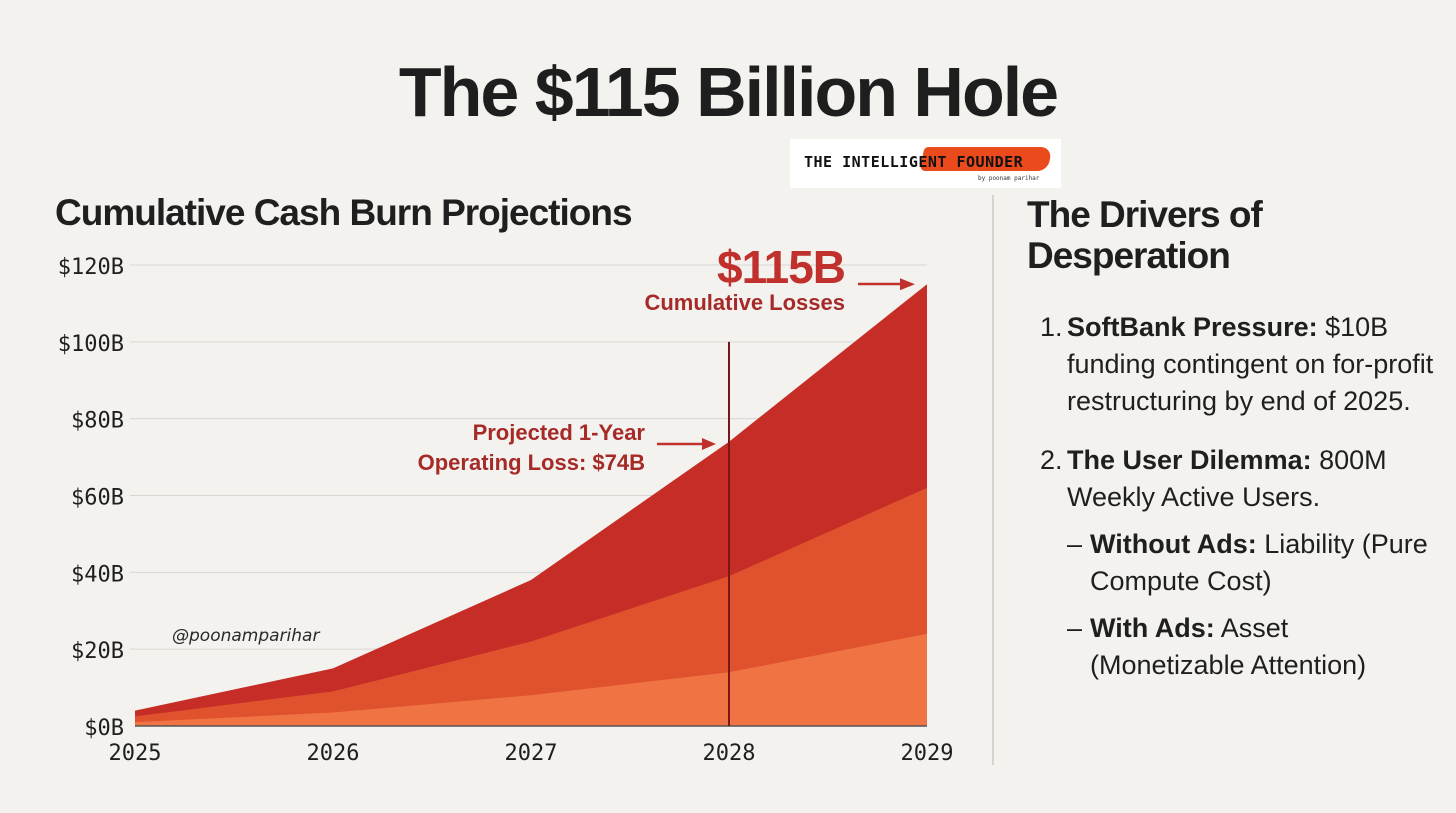  What do you see at coordinates (1145, 235) in the screenshot?
I see `drivers-title: The Drivers of Desperation` at bounding box center [1145, 235].